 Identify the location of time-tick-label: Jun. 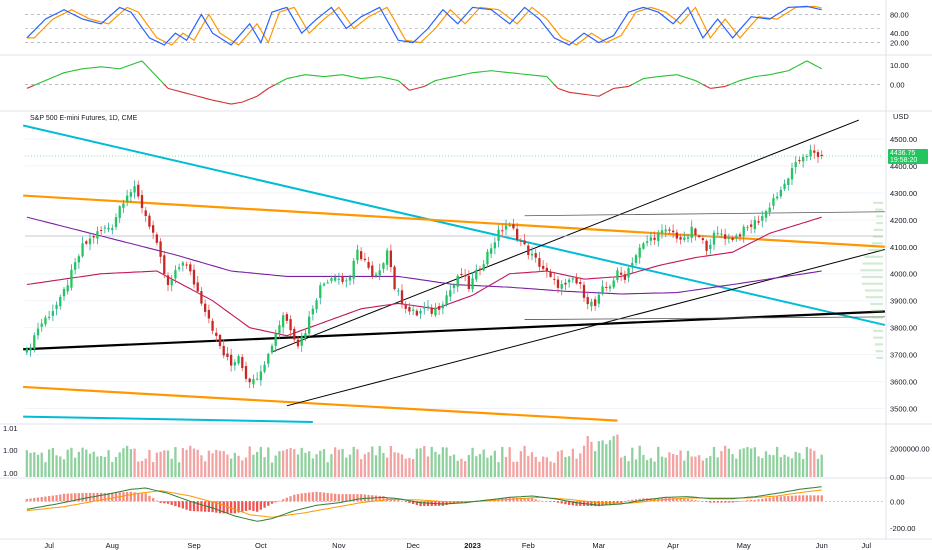
(822, 545).